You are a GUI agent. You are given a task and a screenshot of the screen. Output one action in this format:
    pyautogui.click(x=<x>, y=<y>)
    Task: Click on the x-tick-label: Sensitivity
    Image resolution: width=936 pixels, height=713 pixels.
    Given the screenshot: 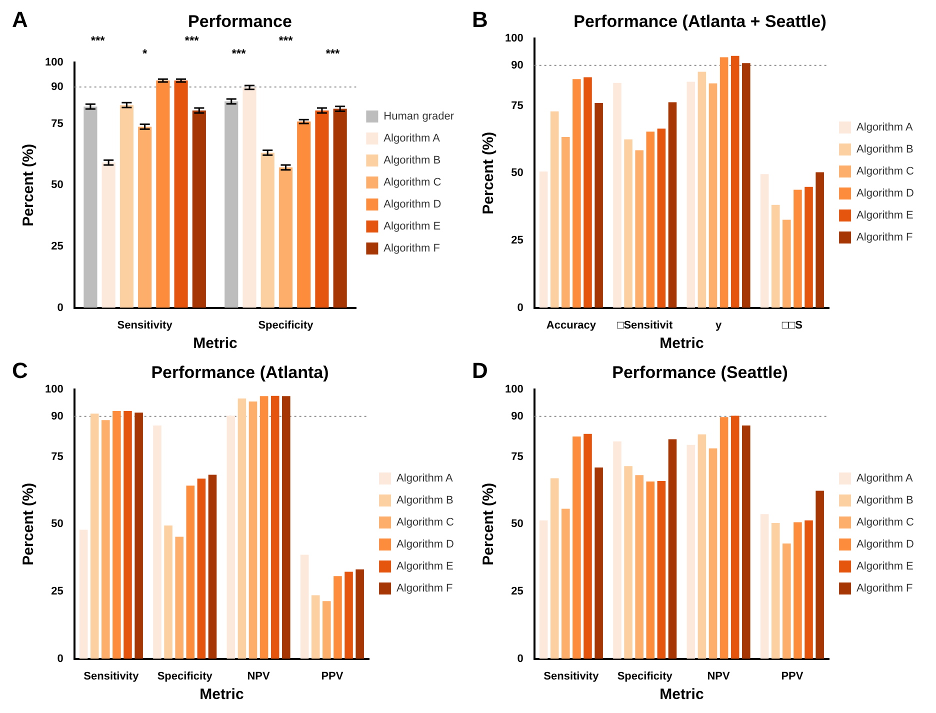 What is the action you would take?
    pyautogui.click(x=145, y=325)
    